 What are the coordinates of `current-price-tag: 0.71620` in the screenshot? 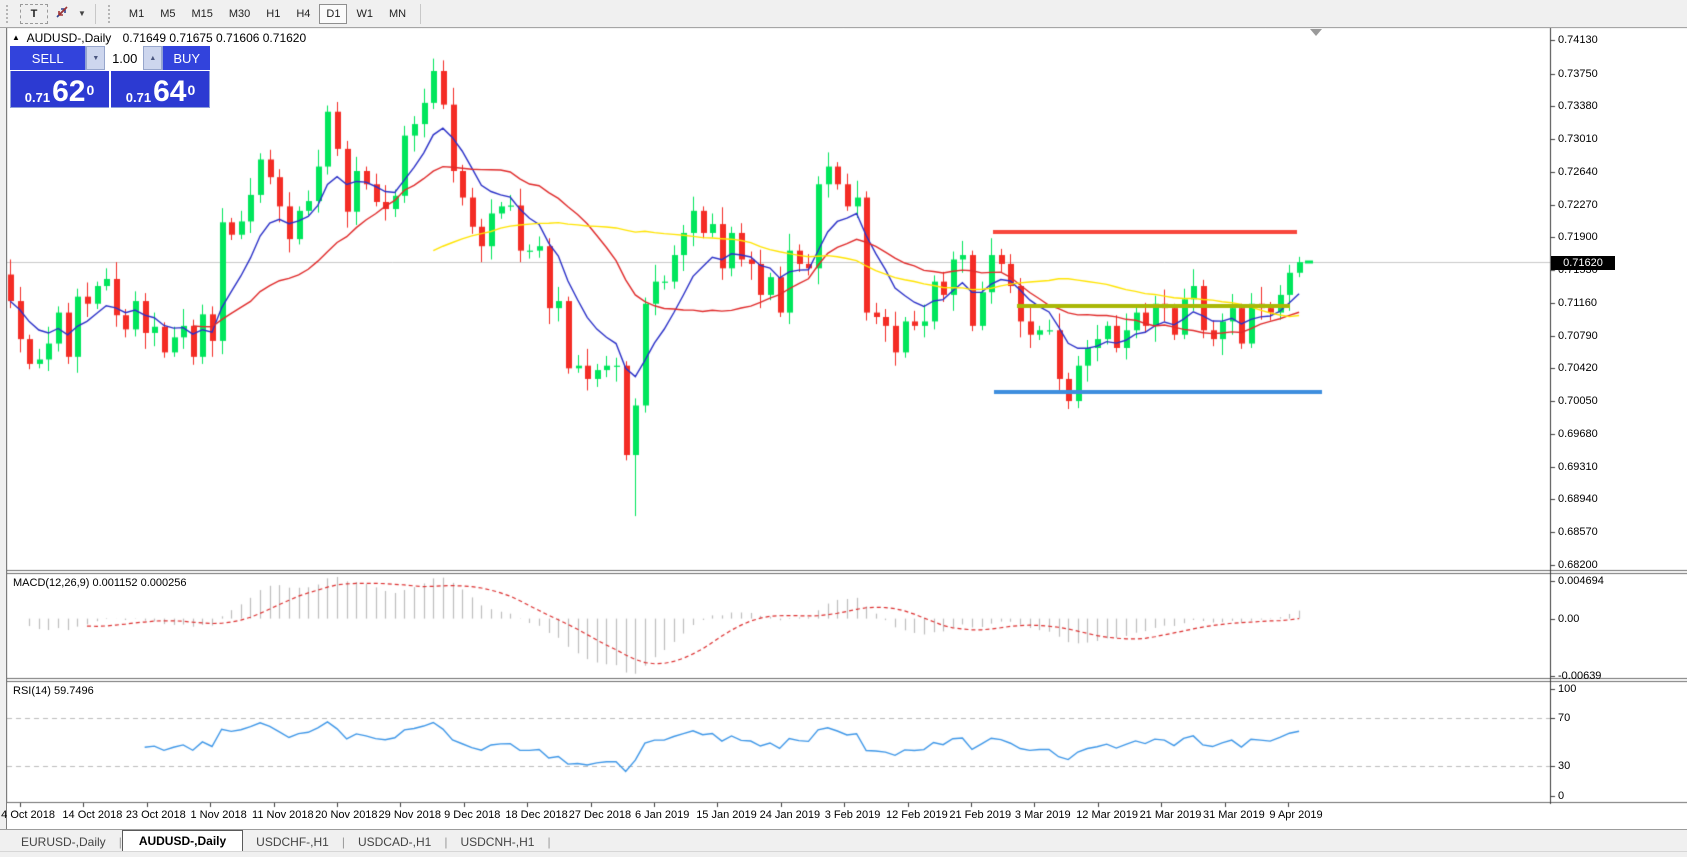 It's located at (1583, 262).